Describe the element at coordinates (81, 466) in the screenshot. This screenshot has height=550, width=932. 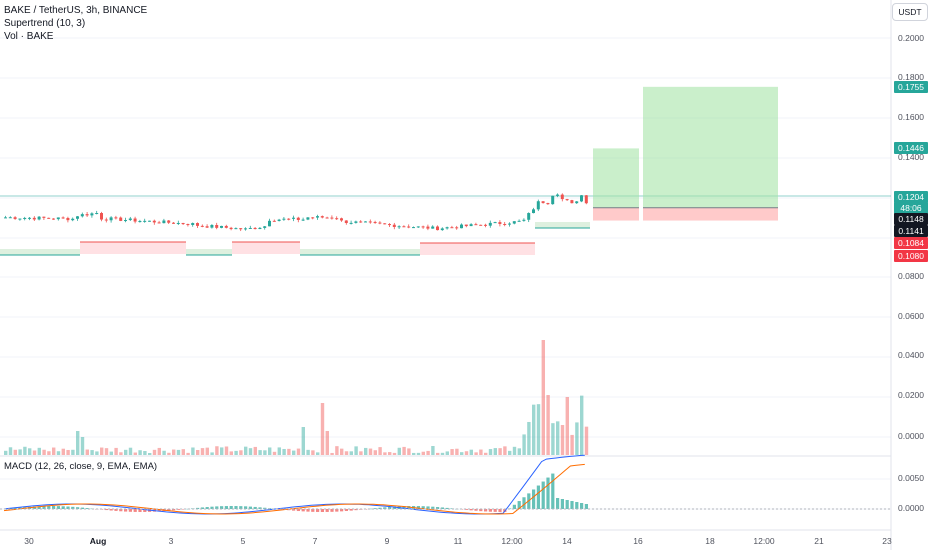
I see `macd-legend: MACD (12, 26, close, 9, EMA, EMA)` at that location.